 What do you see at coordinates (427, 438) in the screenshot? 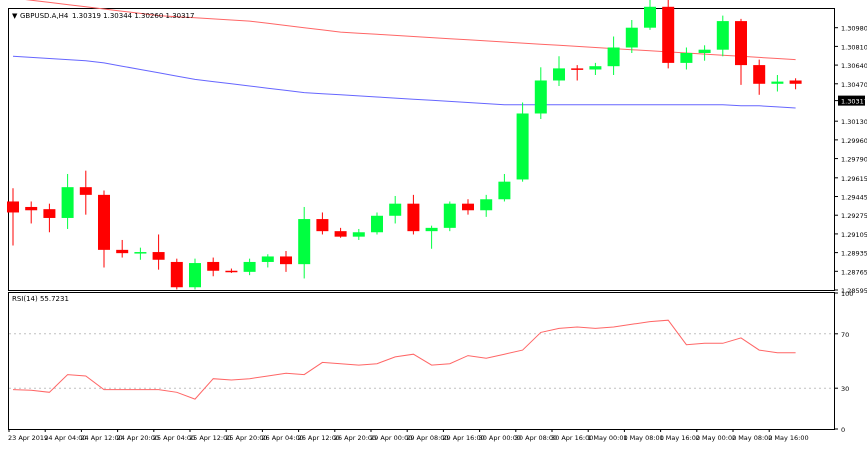
I see `time-tick-label: 29 Apr 08:00` at bounding box center [427, 438].